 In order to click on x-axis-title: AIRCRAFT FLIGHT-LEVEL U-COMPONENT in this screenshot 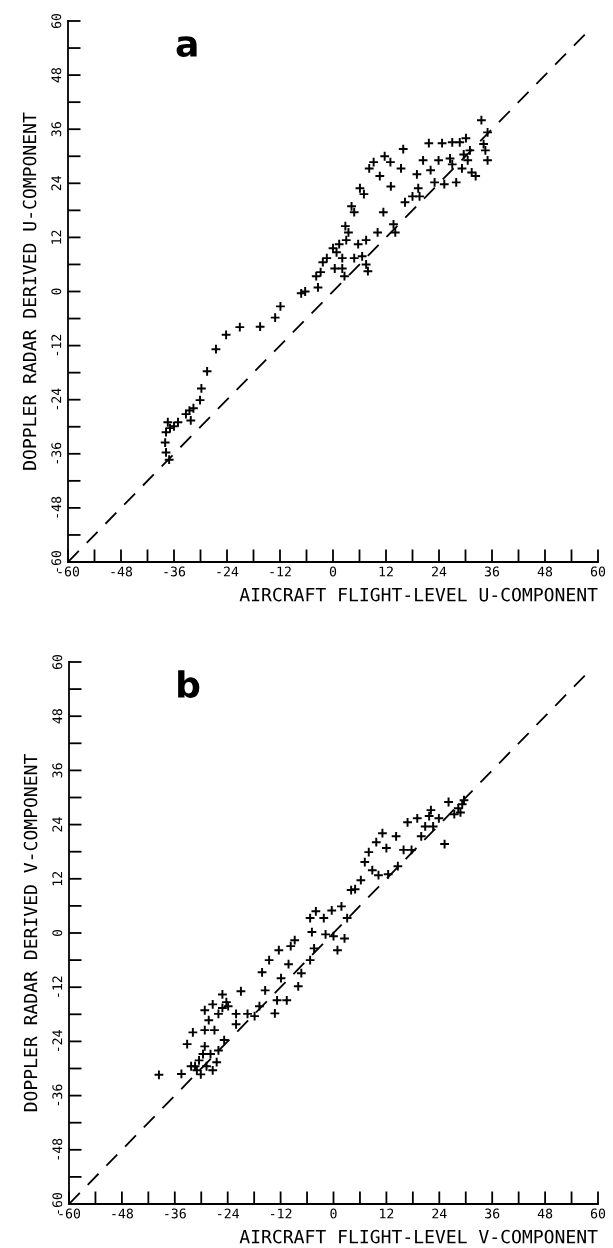, I will do `click(418, 594)`.